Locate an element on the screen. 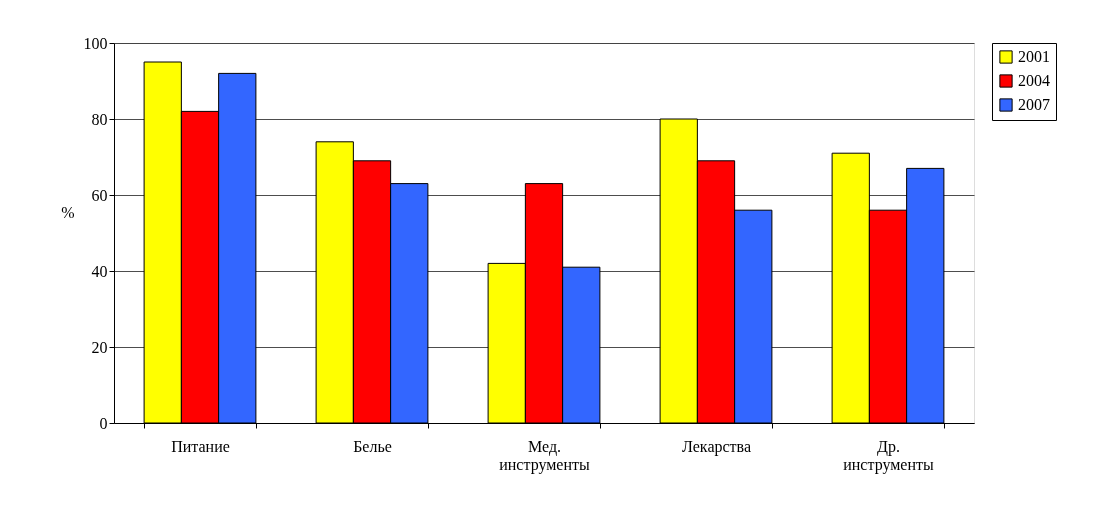  x-tick-label: Питание is located at coordinates (200, 446).